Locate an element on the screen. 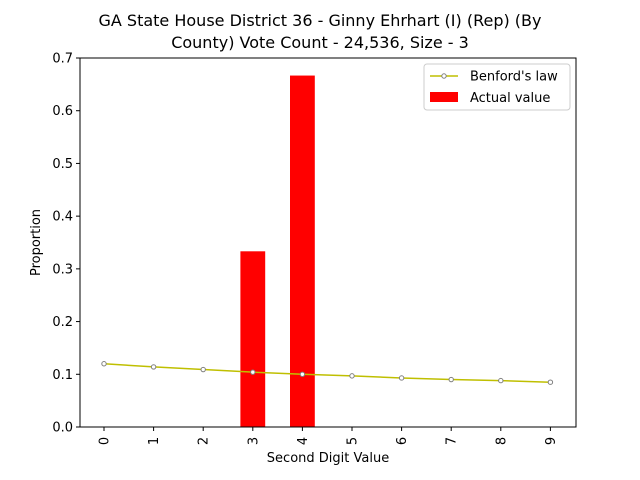 The image size is (640, 480). y-axis-label: Proportion is located at coordinates (36, 242).